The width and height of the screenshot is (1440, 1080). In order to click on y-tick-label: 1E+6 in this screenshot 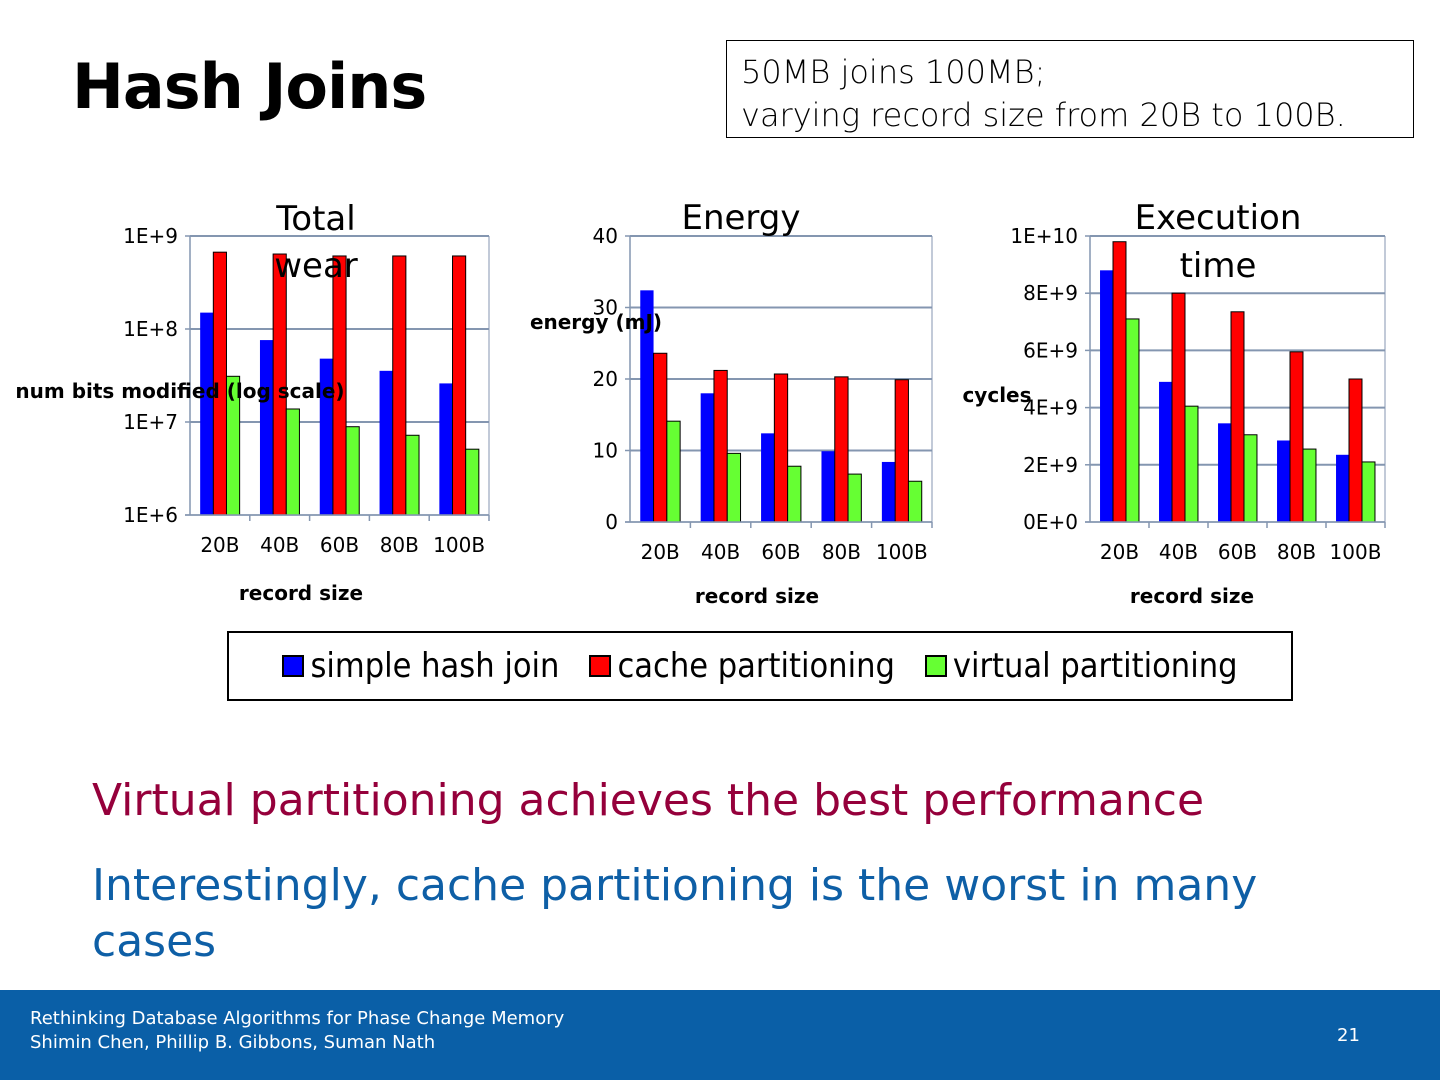, I will do `click(150, 515)`.